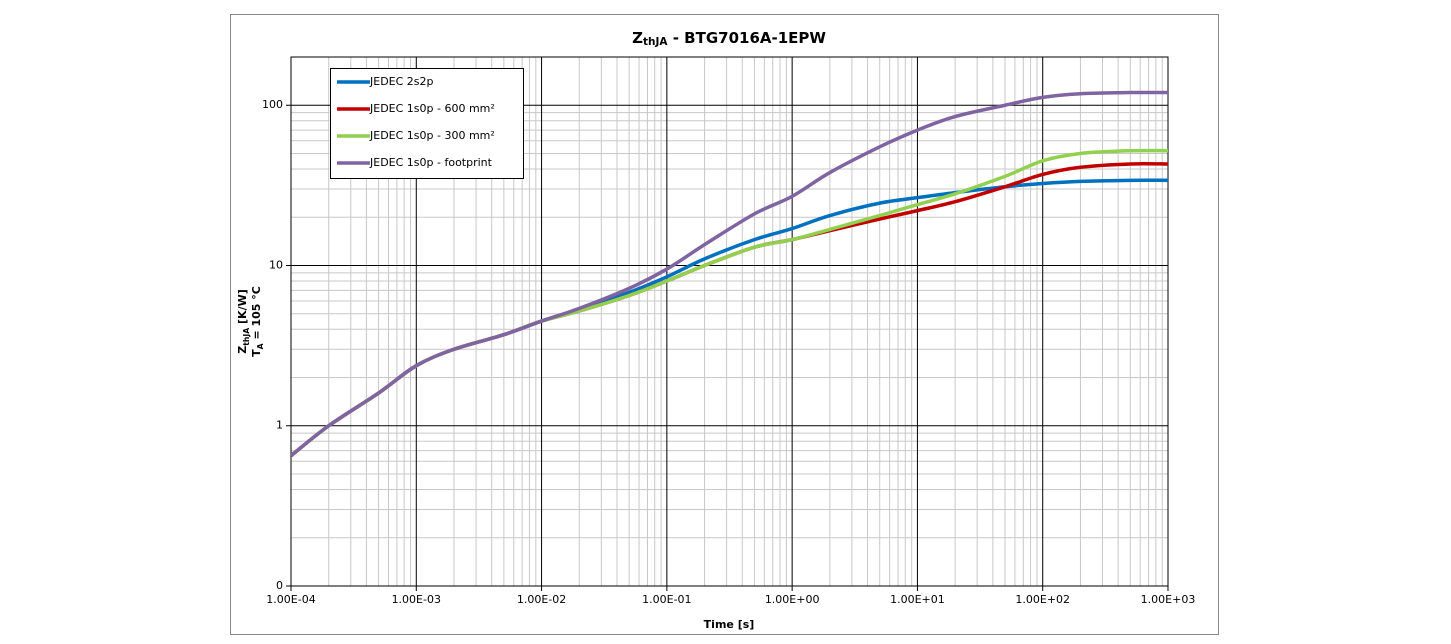 The width and height of the screenshot is (1451, 644). What do you see at coordinates (432, 135) in the screenshot?
I see `legend-label: JEDEC 1s0p - 300 mm²` at bounding box center [432, 135].